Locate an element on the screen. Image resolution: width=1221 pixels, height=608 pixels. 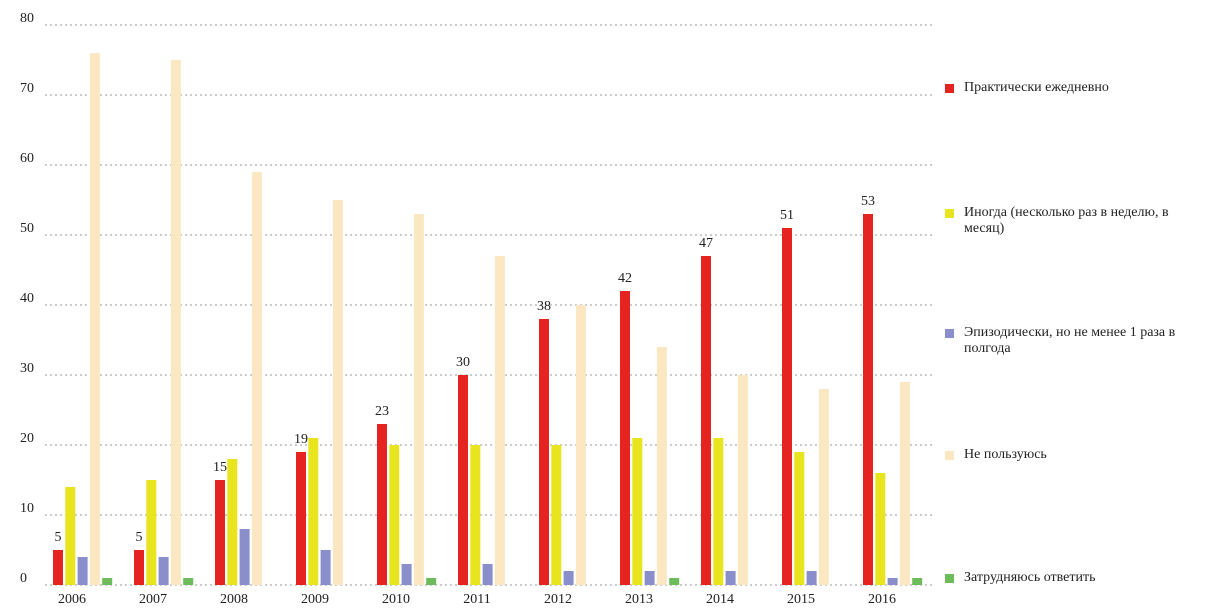
x-tick-label: 2009 is located at coordinates (315, 599).